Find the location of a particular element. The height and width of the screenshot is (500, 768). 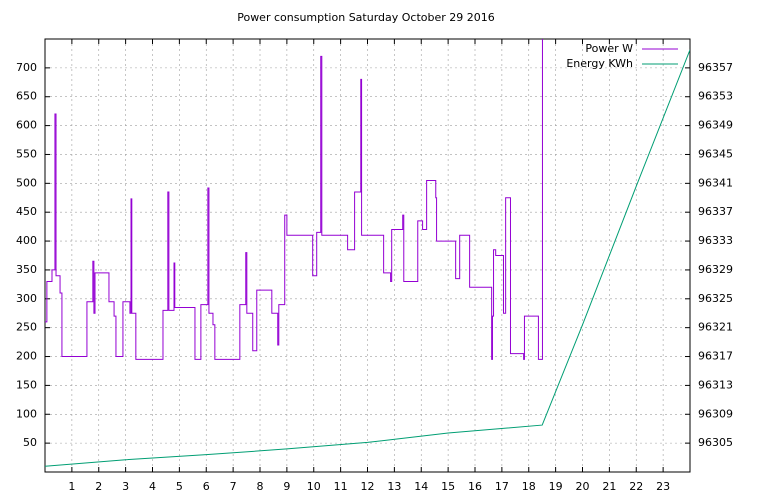

y-tick-label: 150 is located at coordinates (26, 384).